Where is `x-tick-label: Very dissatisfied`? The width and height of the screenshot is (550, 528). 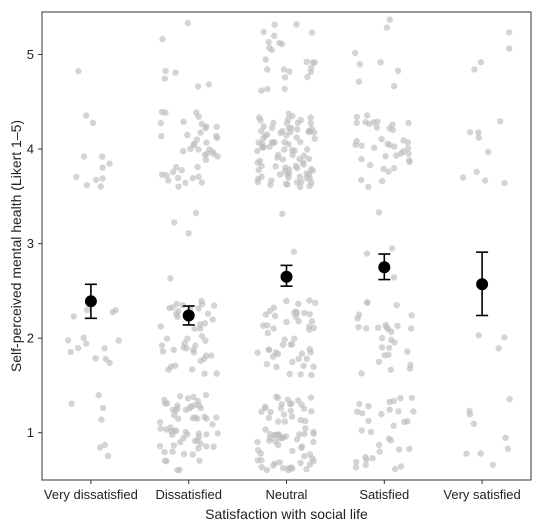
x-tick-label: Very dissatisfied is located at coordinates (91, 494).